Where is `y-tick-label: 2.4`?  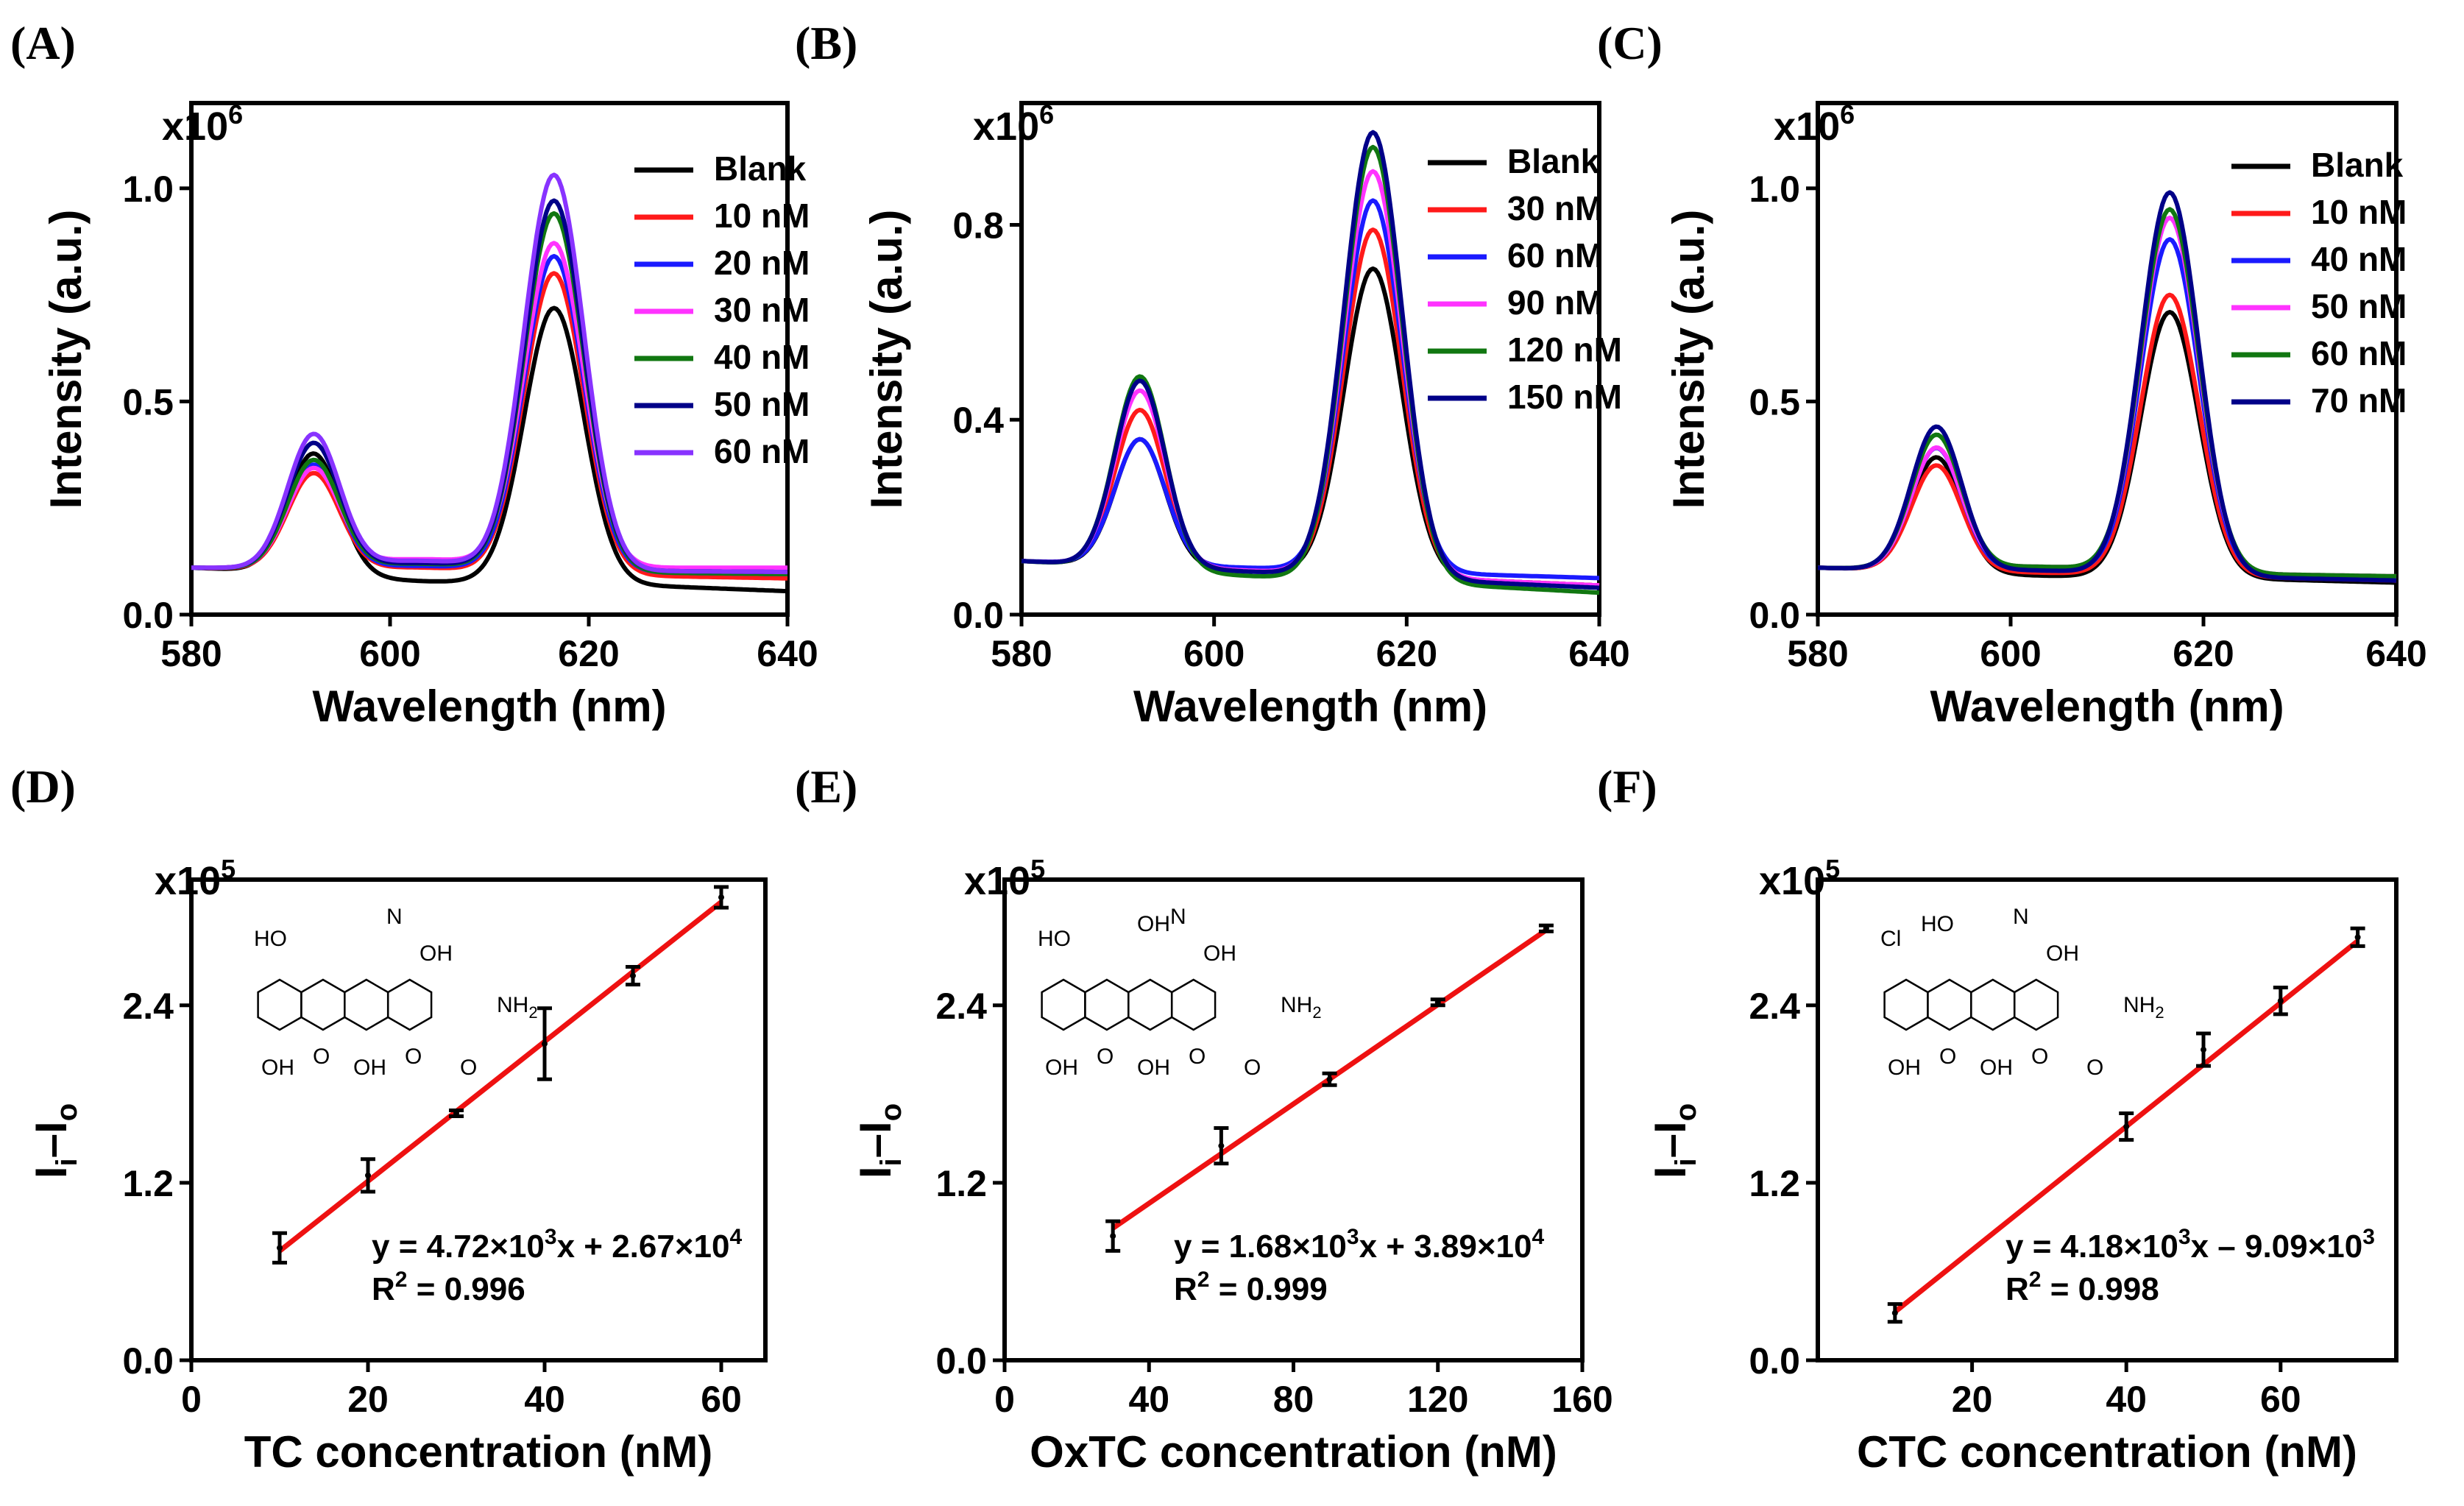 y-tick-label: 2.4 is located at coordinates (961, 1006).